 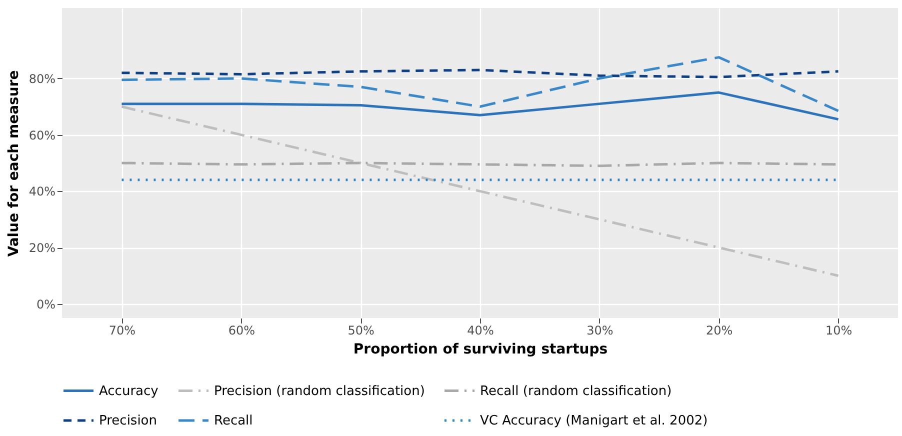 What do you see at coordinates (128, 421) in the screenshot?
I see `legend-label: Precision` at bounding box center [128, 421].